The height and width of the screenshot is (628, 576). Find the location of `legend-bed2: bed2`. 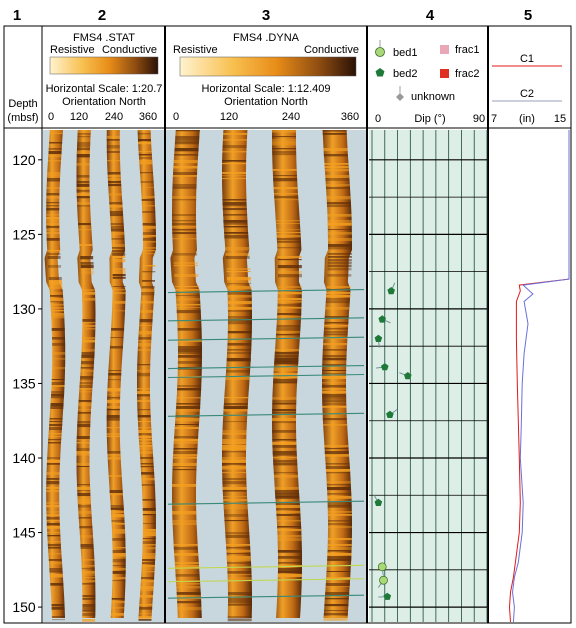

legend-bed2: bed2 is located at coordinates (405, 74).